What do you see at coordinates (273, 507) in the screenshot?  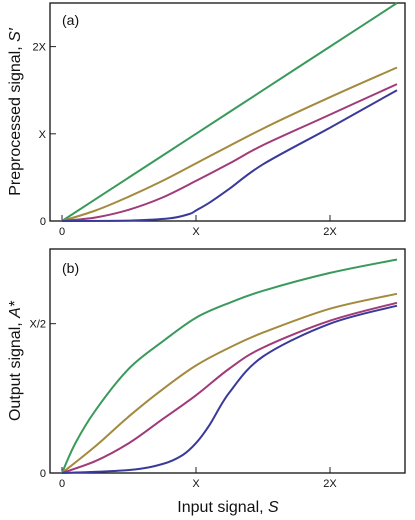 I see `panel-b-x-label-var: S` at bounding box center [273, 507].